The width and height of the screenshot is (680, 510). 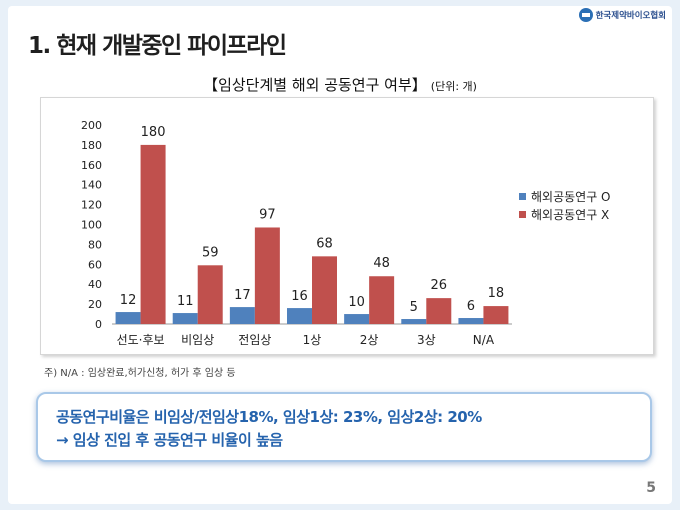 I want to click on y-tick-label: 160, so click(x=91, y=165).